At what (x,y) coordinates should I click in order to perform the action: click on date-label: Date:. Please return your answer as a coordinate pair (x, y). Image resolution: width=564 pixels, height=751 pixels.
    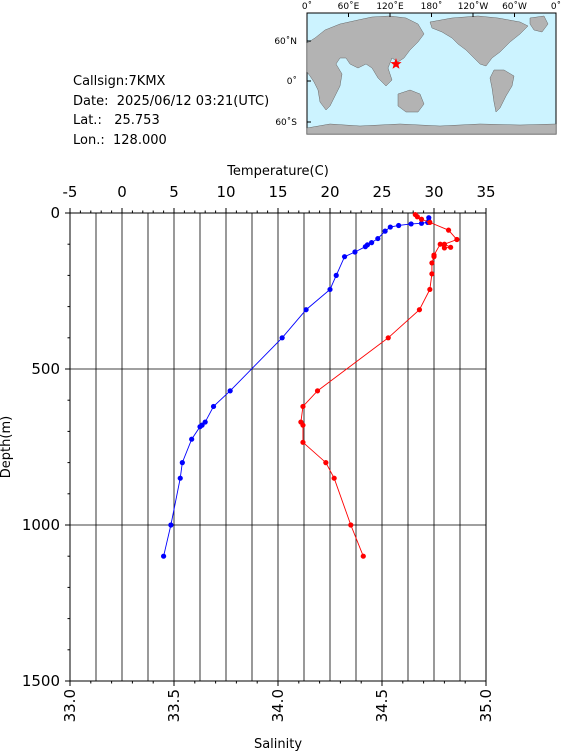
    Looking at the image, I should click on (91, 101).